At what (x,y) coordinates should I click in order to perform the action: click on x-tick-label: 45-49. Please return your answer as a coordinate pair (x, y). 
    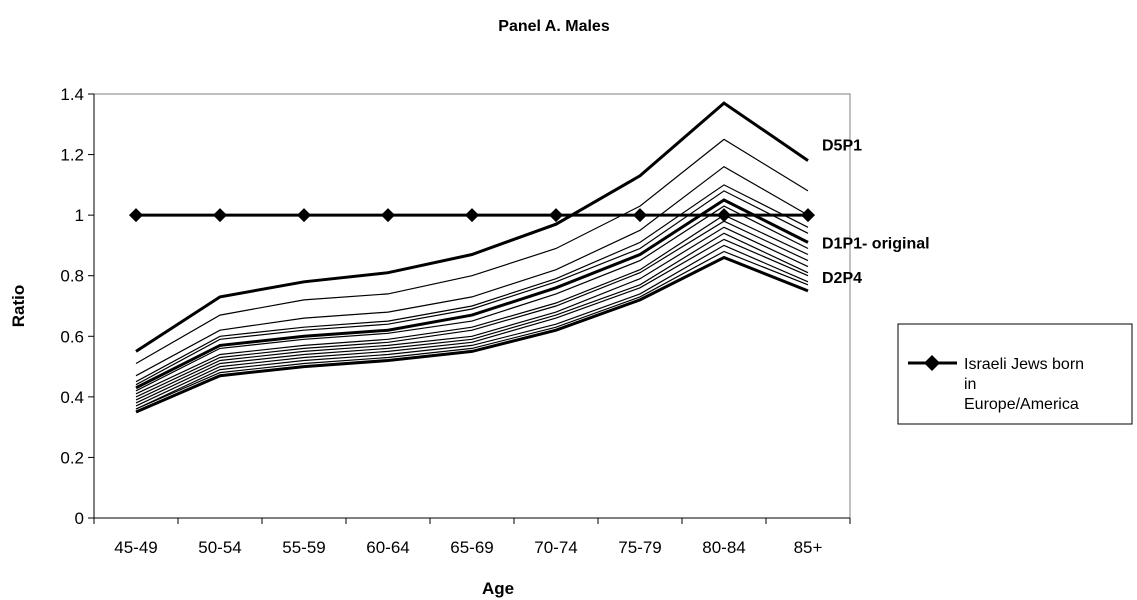
    Looking at the image, I should click on (135, 547).